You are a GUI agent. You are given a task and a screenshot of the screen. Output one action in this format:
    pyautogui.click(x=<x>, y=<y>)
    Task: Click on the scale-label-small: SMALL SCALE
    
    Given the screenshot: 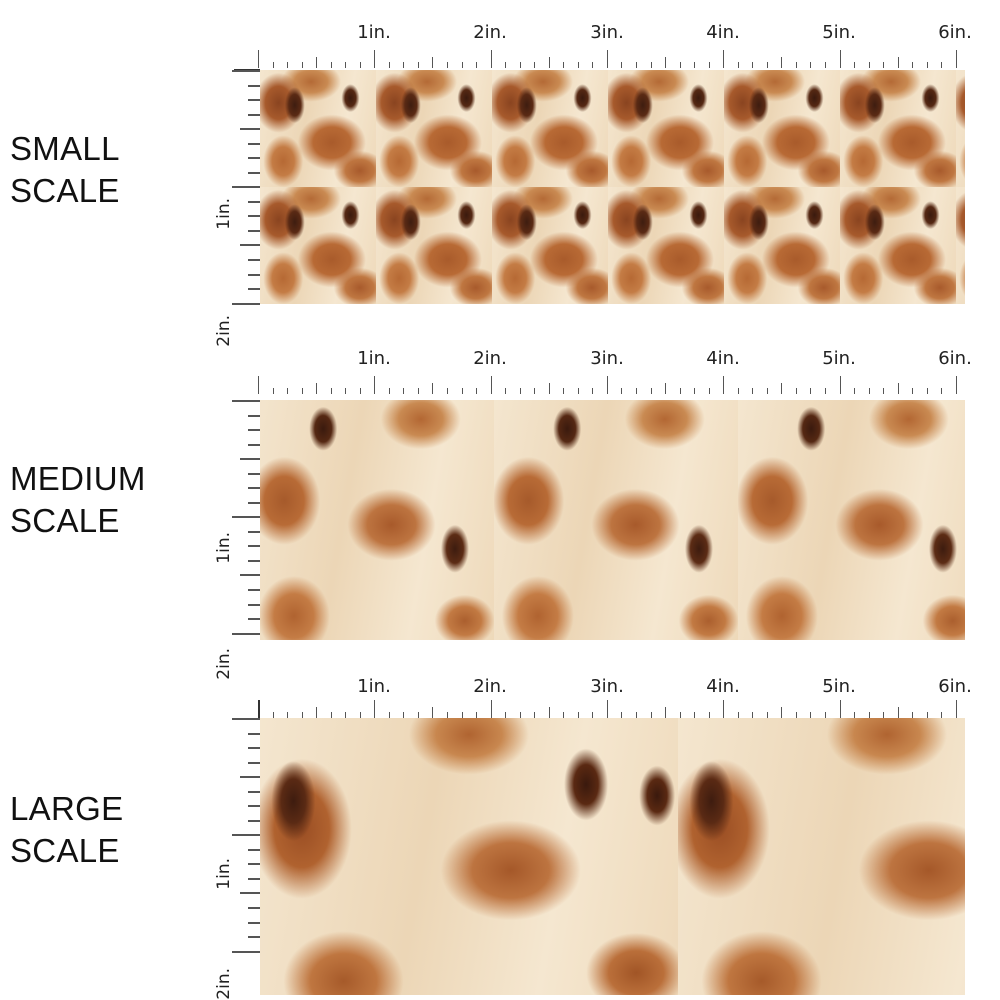 What is the action you would take?
    pyautogui.click(x=65, y=170)
    